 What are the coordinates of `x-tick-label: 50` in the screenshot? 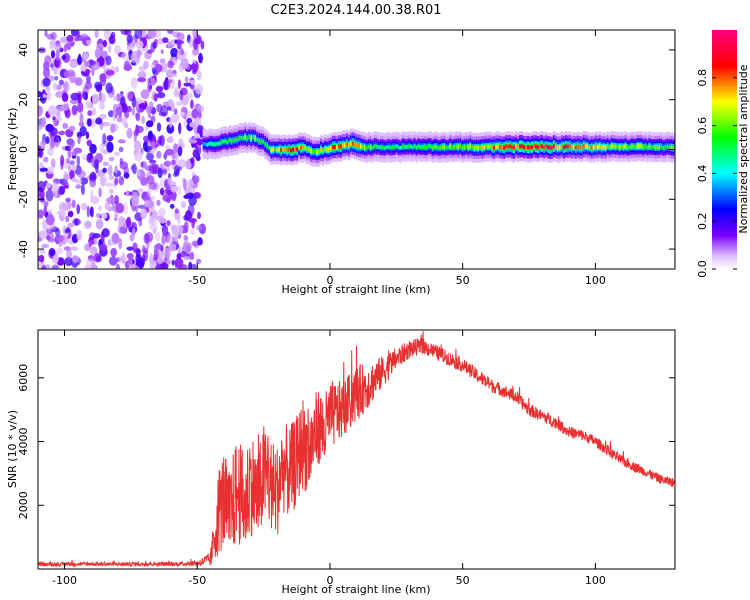 It's located at (463, 580).